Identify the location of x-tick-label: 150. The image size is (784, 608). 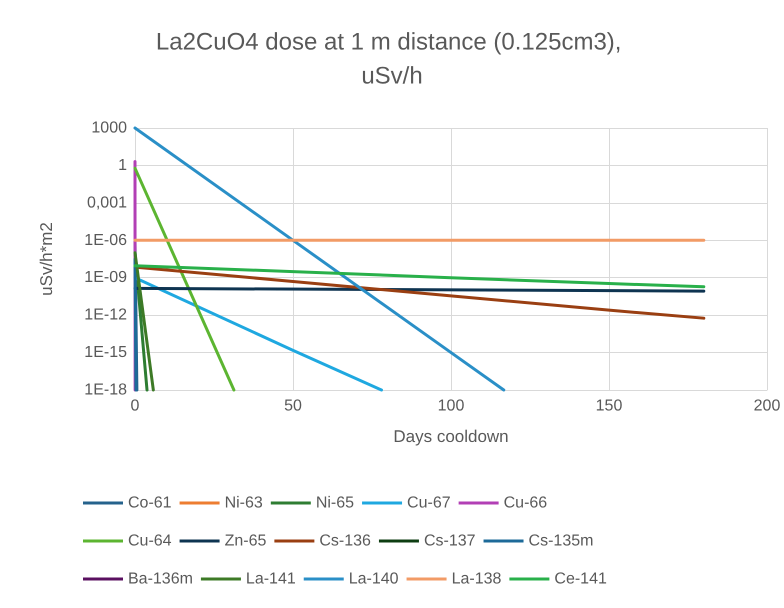
(609, 406).